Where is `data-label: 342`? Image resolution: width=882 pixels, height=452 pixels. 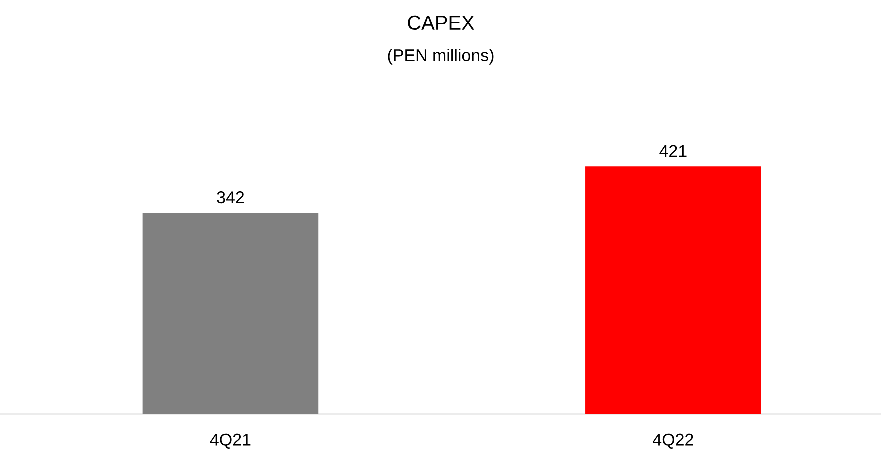
data-label: 342 is located at coordinates (230, 197).